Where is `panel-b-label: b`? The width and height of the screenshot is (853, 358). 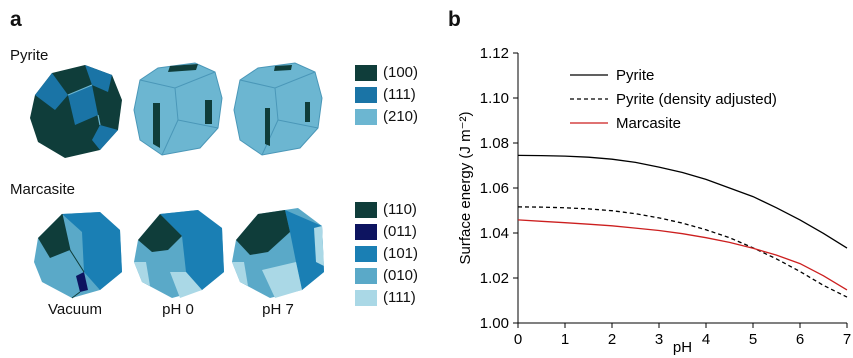 panel-b-label: b is located at coordinates (454, 19).